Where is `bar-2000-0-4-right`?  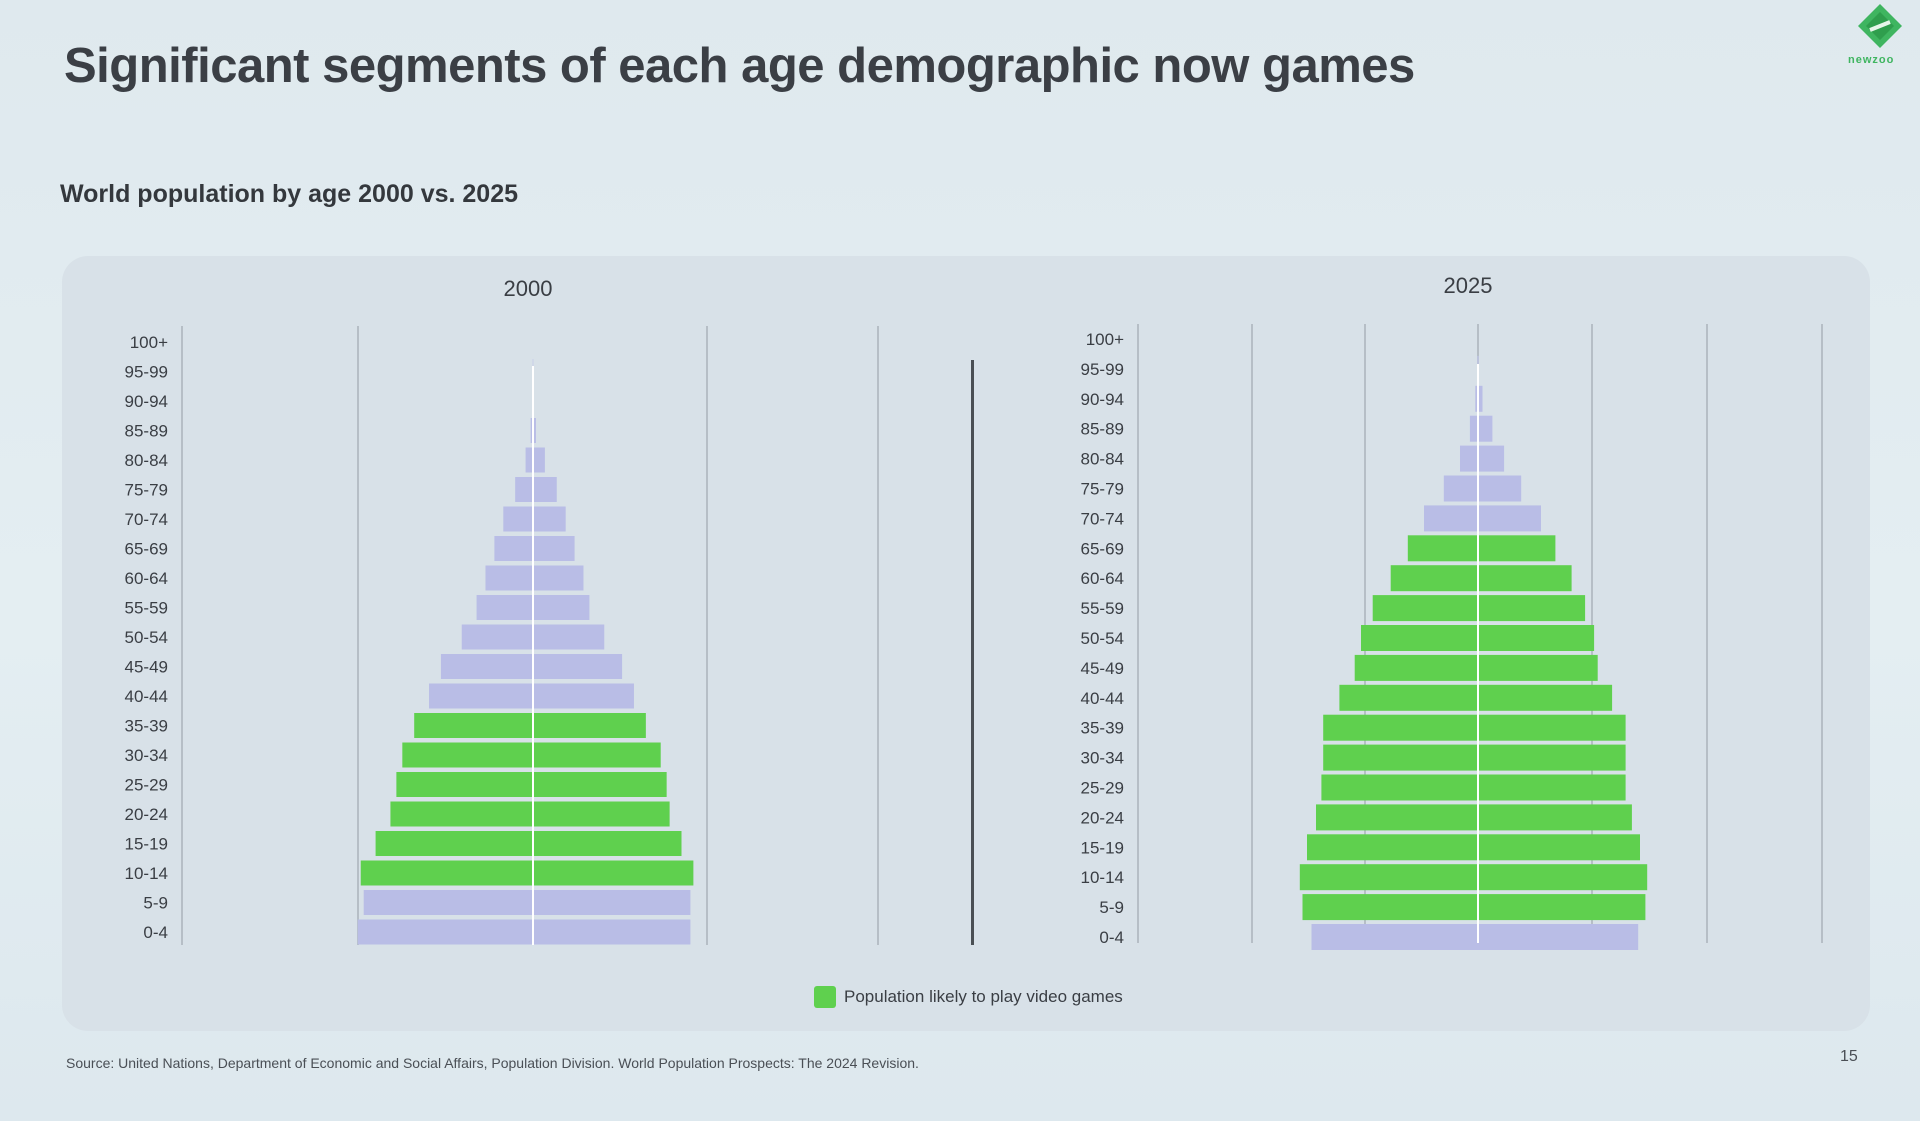
bar-2000-0-4-right is located at coordinates (612, 932).